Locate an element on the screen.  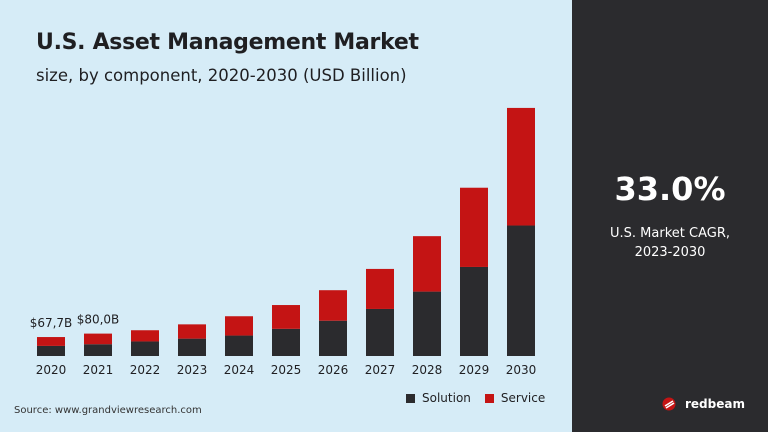
bar-service-2024 is located at coordinates (239, 326).